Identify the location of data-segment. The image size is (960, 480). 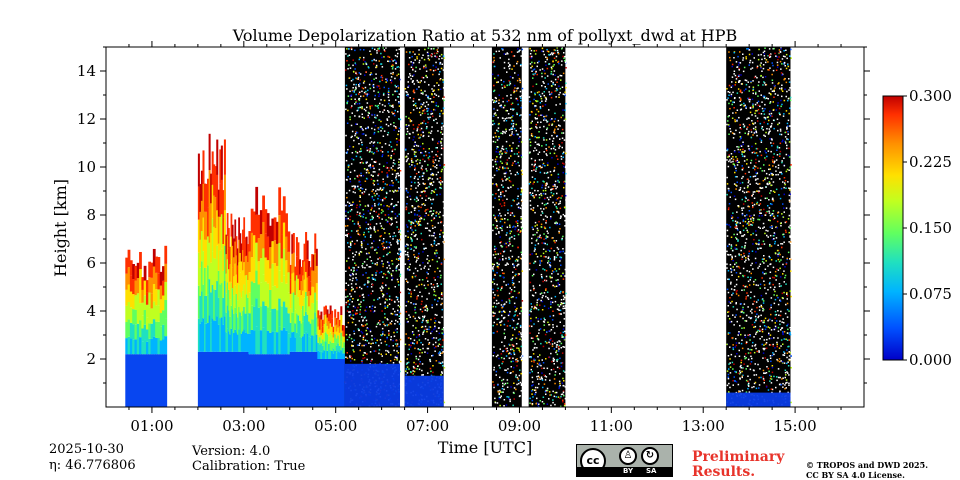
(269, 296).